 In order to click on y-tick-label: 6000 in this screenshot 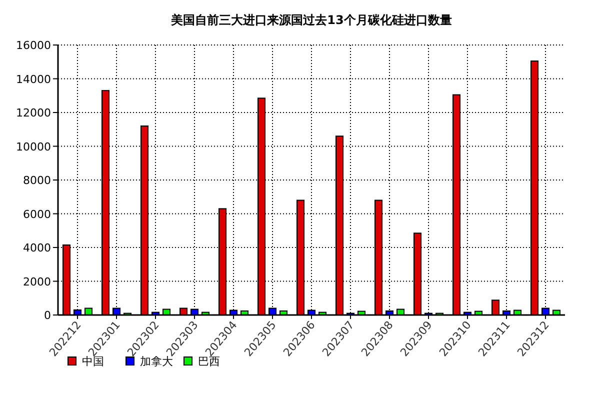, I will do `click(37, 214)`.